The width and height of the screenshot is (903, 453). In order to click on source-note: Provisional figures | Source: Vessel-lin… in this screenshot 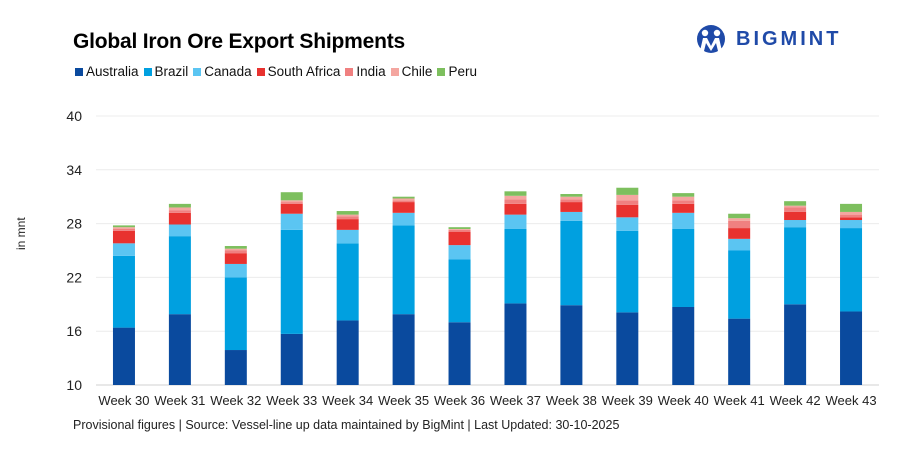, I will do `click(346, 425)`.